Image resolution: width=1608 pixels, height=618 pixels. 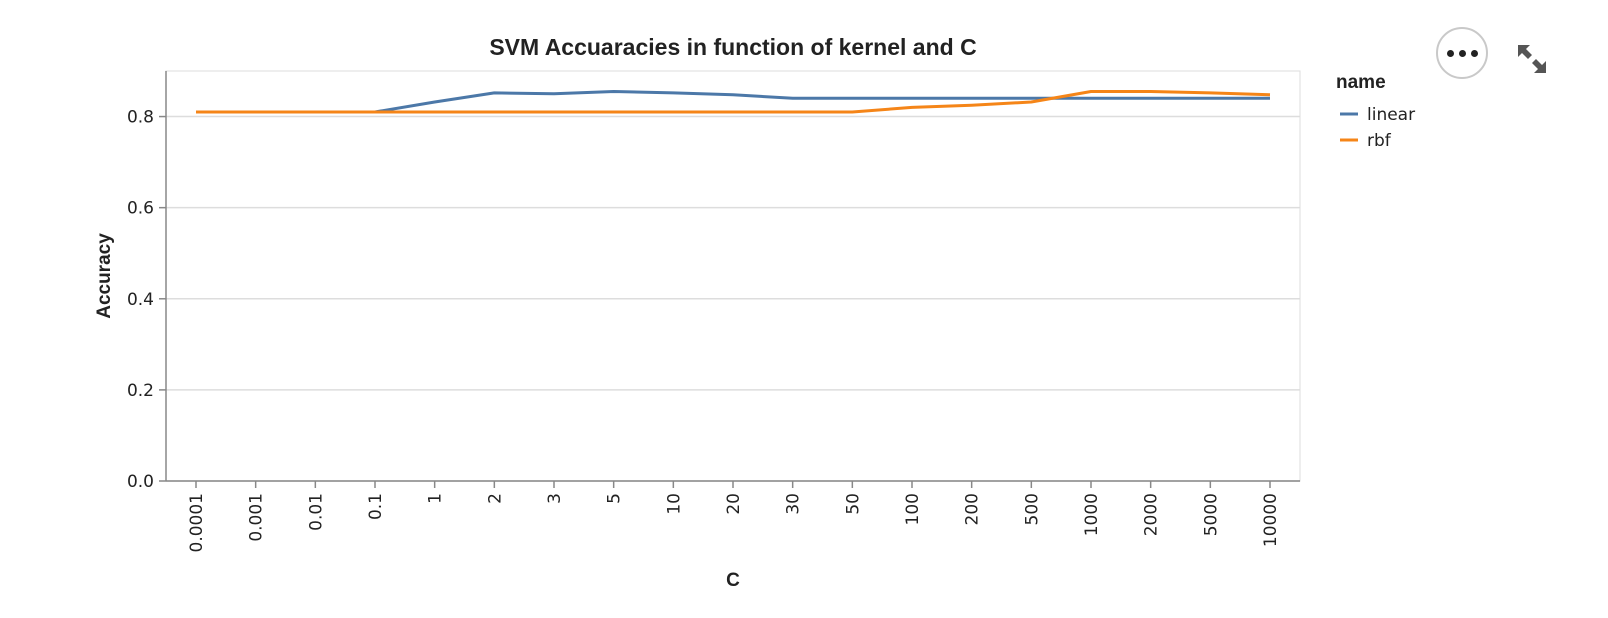 I want to click on x-tick-label: 2, so click(x=495, y=498).